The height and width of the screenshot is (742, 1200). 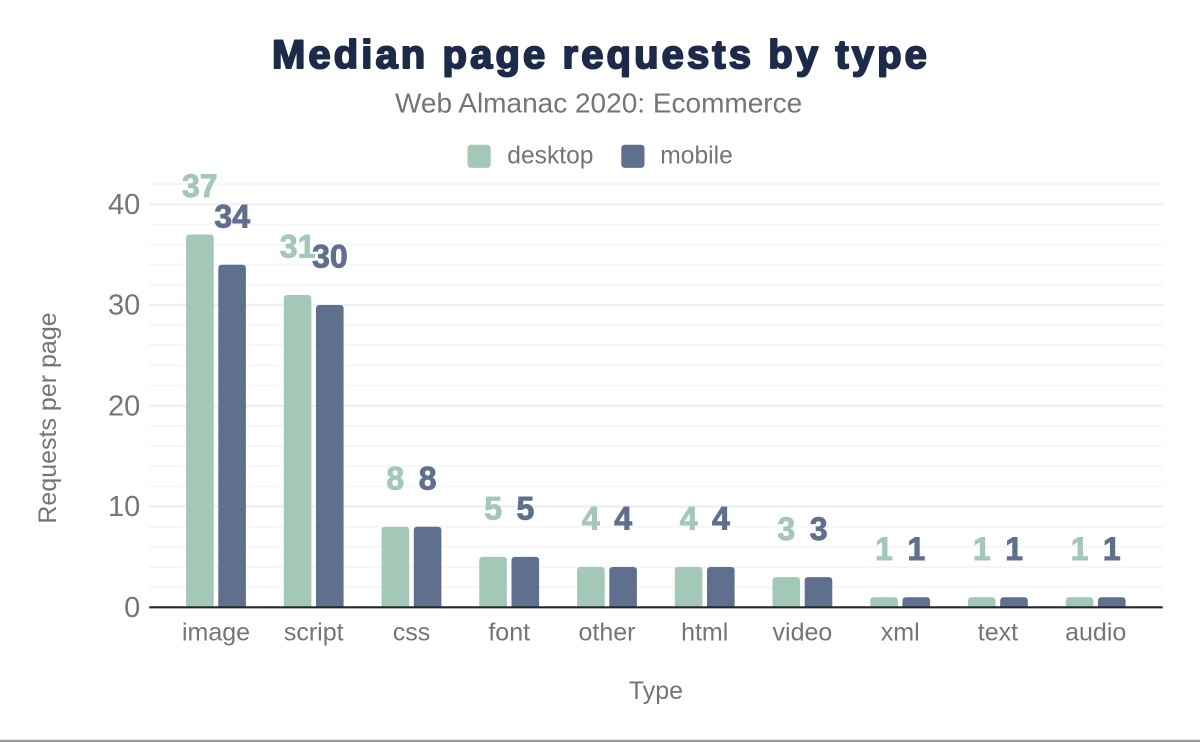 What do you see at coordinates (509, 633) in the screenshot?
I see `svg-text: font` at bounding box center [509, 633].